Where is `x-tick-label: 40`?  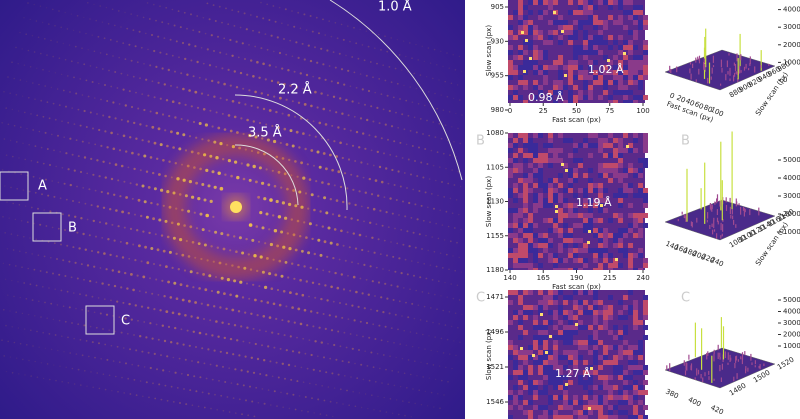
x-tick-label: 40 is located at coordinates (689, 102).